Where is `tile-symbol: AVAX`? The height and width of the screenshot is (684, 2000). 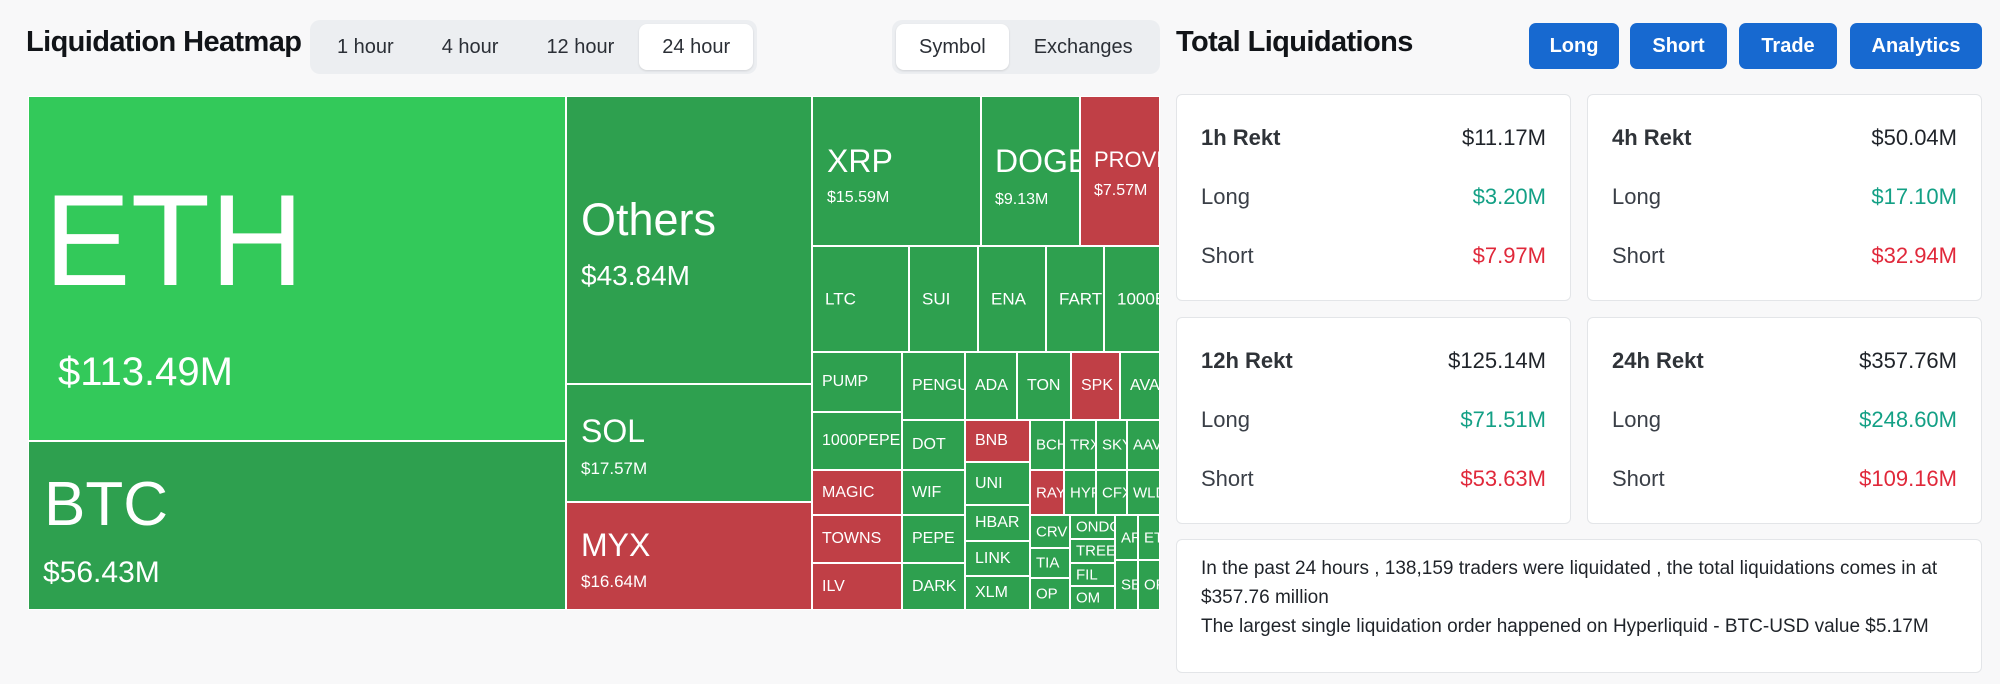 tile-symbol: AVAX is located at coordinates (1145, 385).